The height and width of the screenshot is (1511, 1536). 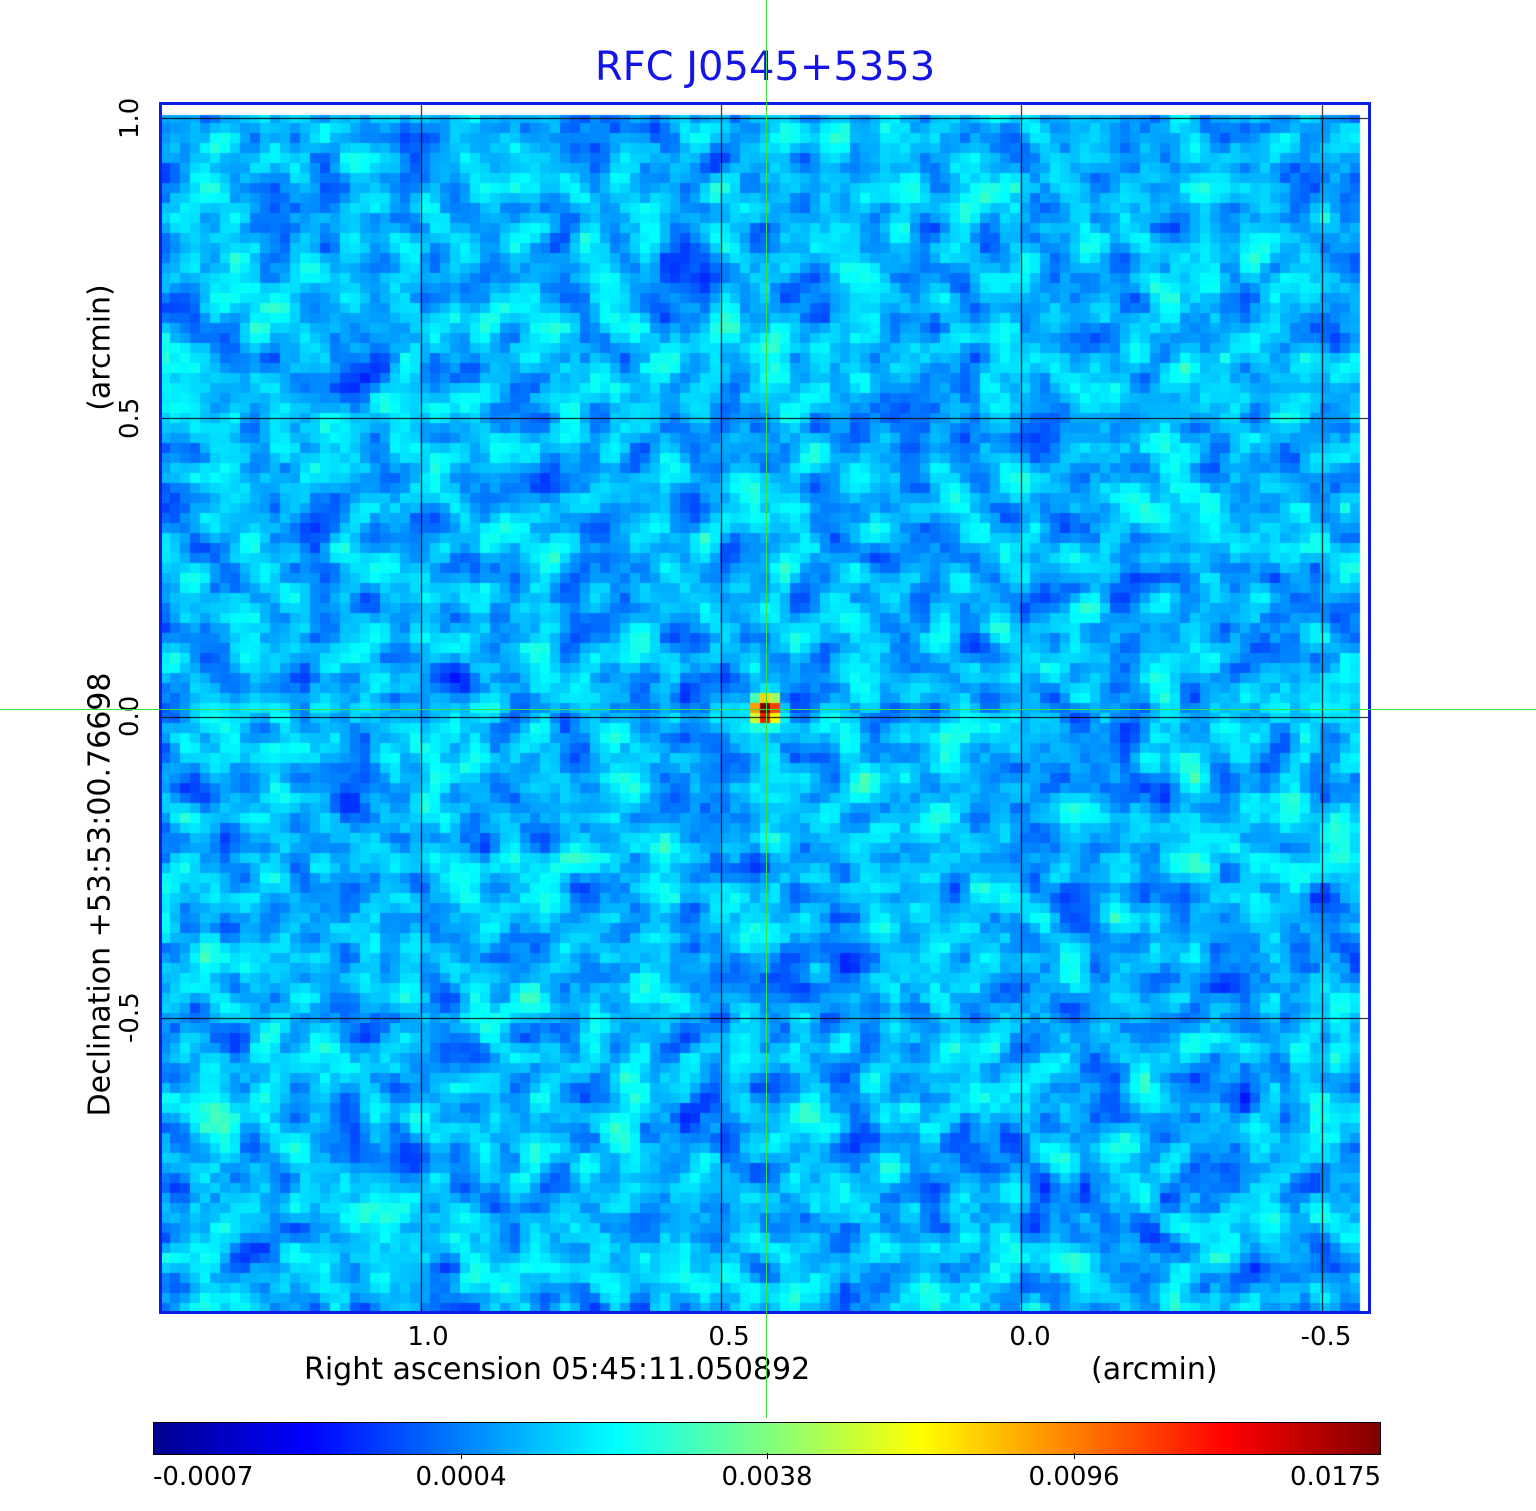 I want to click on crosshair-horizontal, so click(x=768, y=709).